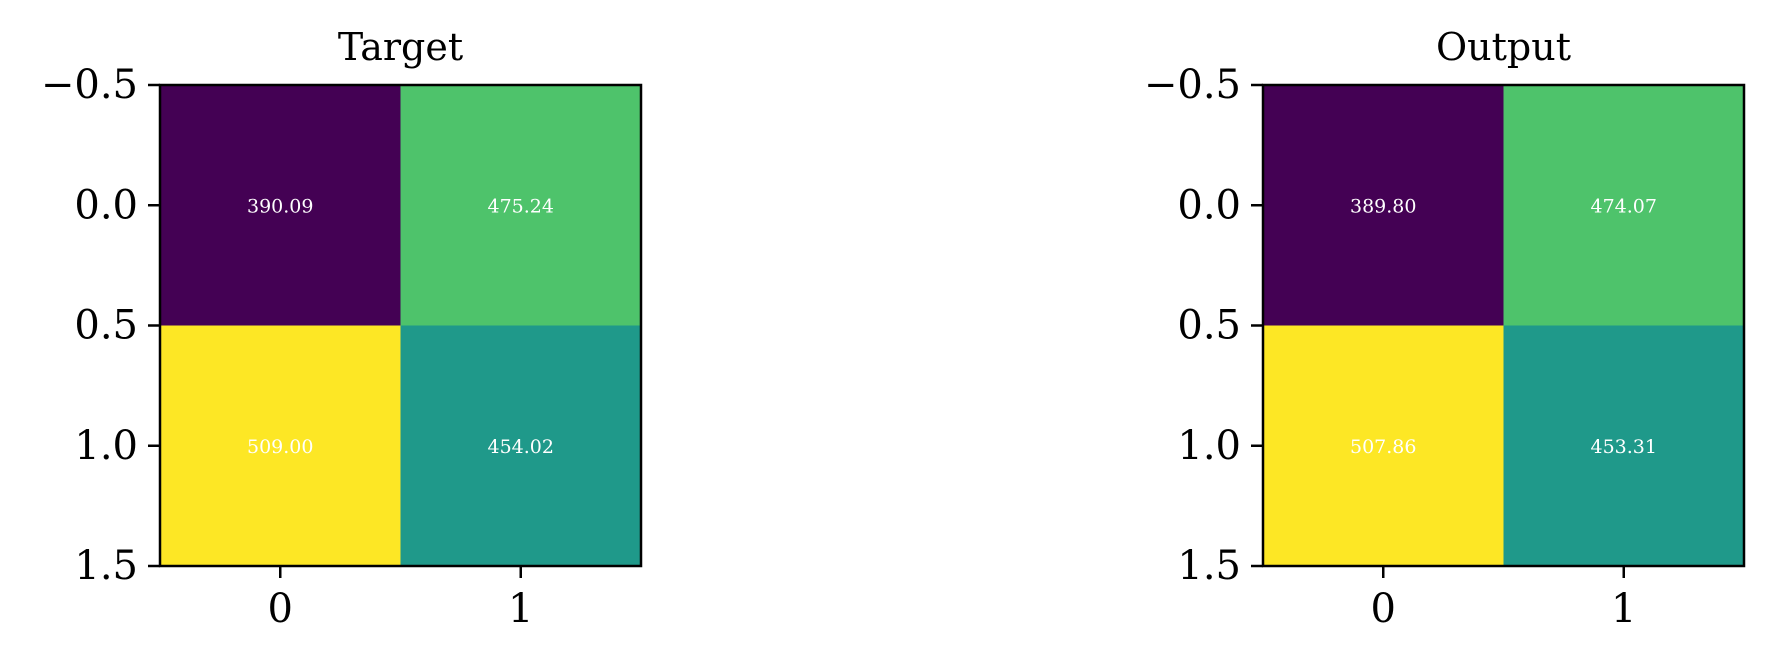  I want to click on cell-value-label: 507.86, so click(1383, 447).